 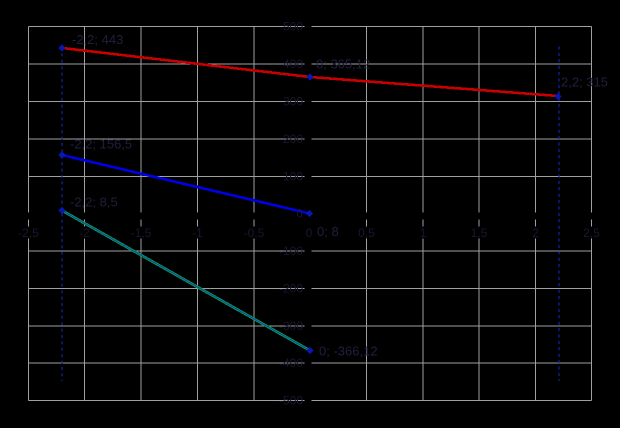 What do you see at coordinates (97, 39) in the screenshot?
I see `svg-text: -2,2; 443` at bounding box center [97, 39].